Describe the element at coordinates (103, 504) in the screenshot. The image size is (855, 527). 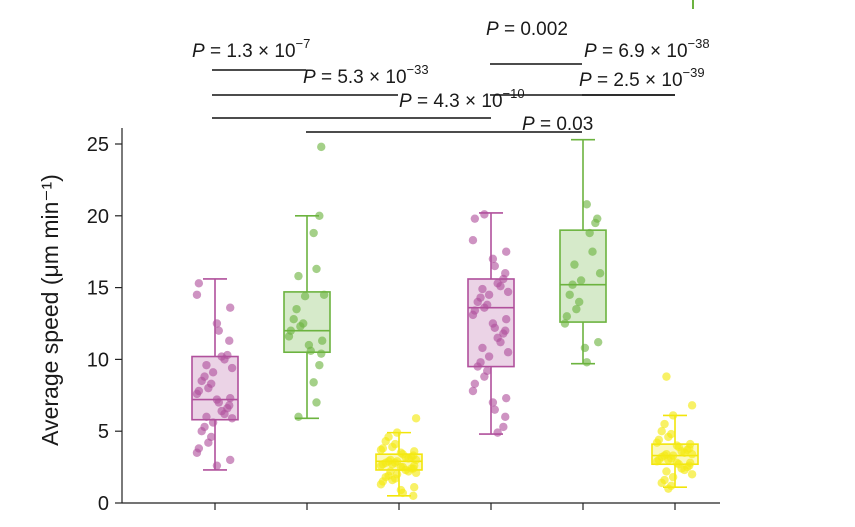
I see `y-tick-label: 0` at that location.